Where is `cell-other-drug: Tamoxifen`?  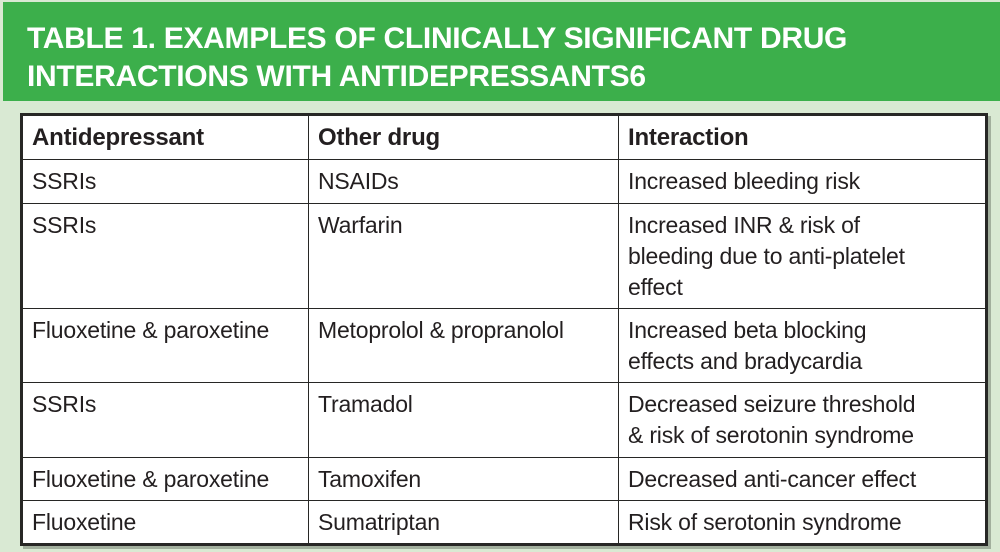 cell-other-drug: Tamoxifen is located at coordinates (463, 479).